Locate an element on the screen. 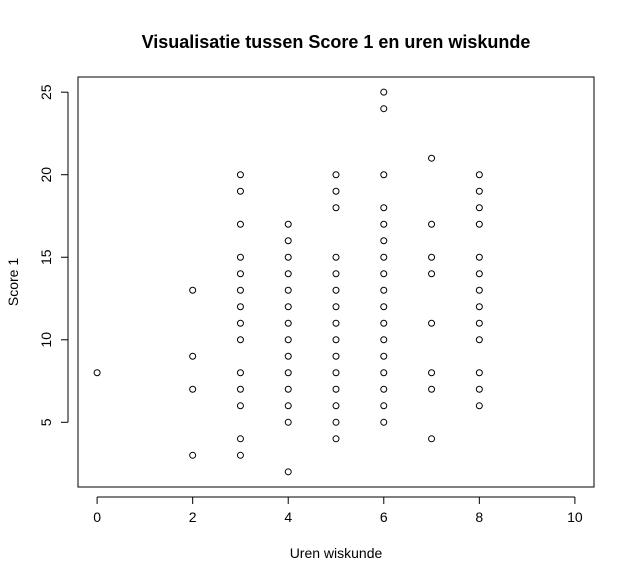  x-tick-label: 6 is located at coordinates (384, 517).